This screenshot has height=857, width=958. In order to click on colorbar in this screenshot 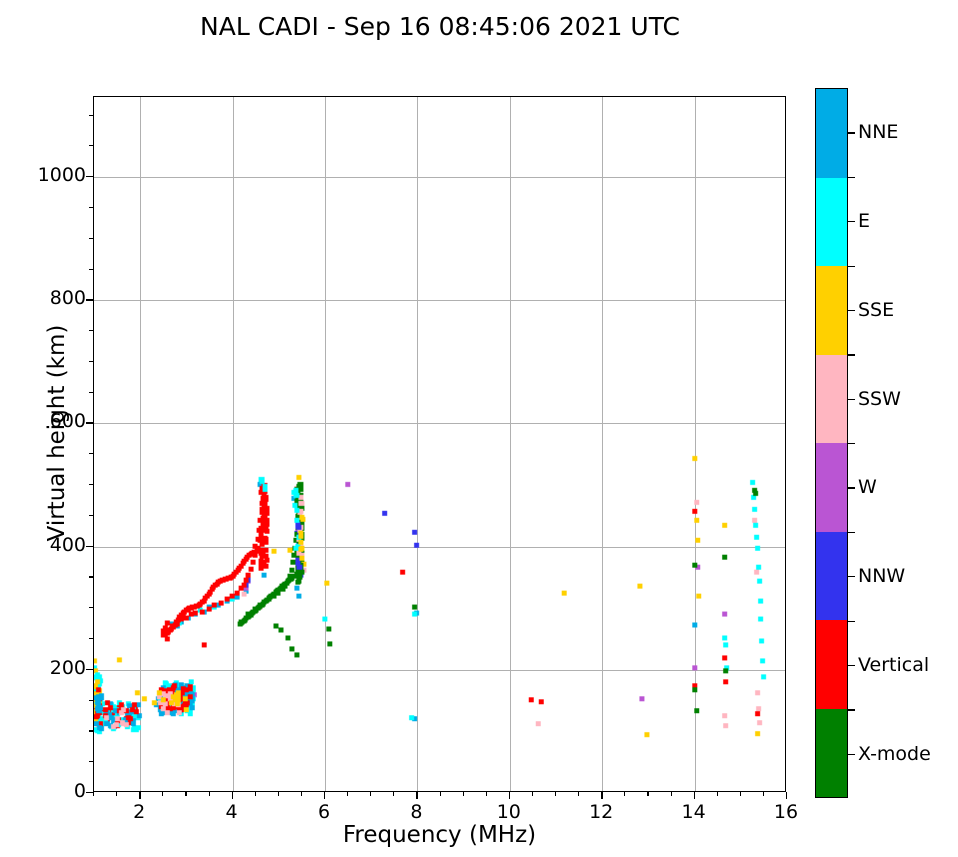, I will do `click(831, 443)`.